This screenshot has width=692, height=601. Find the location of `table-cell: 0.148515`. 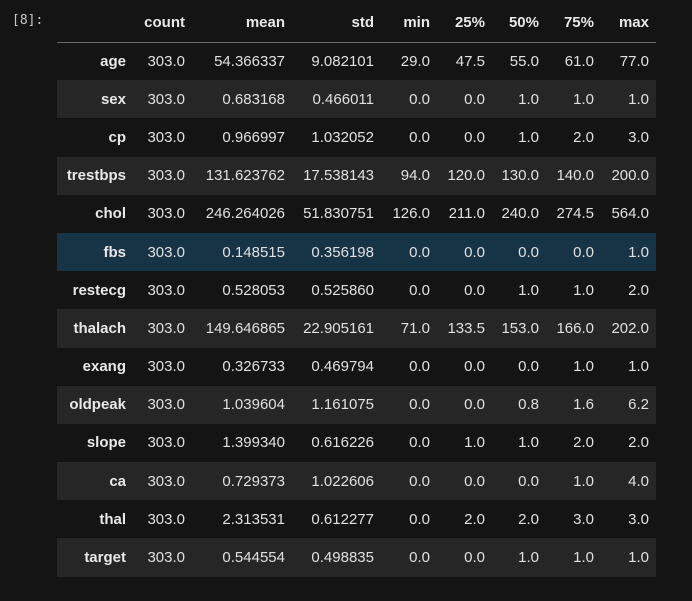

table-cell: 0.148515 is located at coordinates (253, 252).